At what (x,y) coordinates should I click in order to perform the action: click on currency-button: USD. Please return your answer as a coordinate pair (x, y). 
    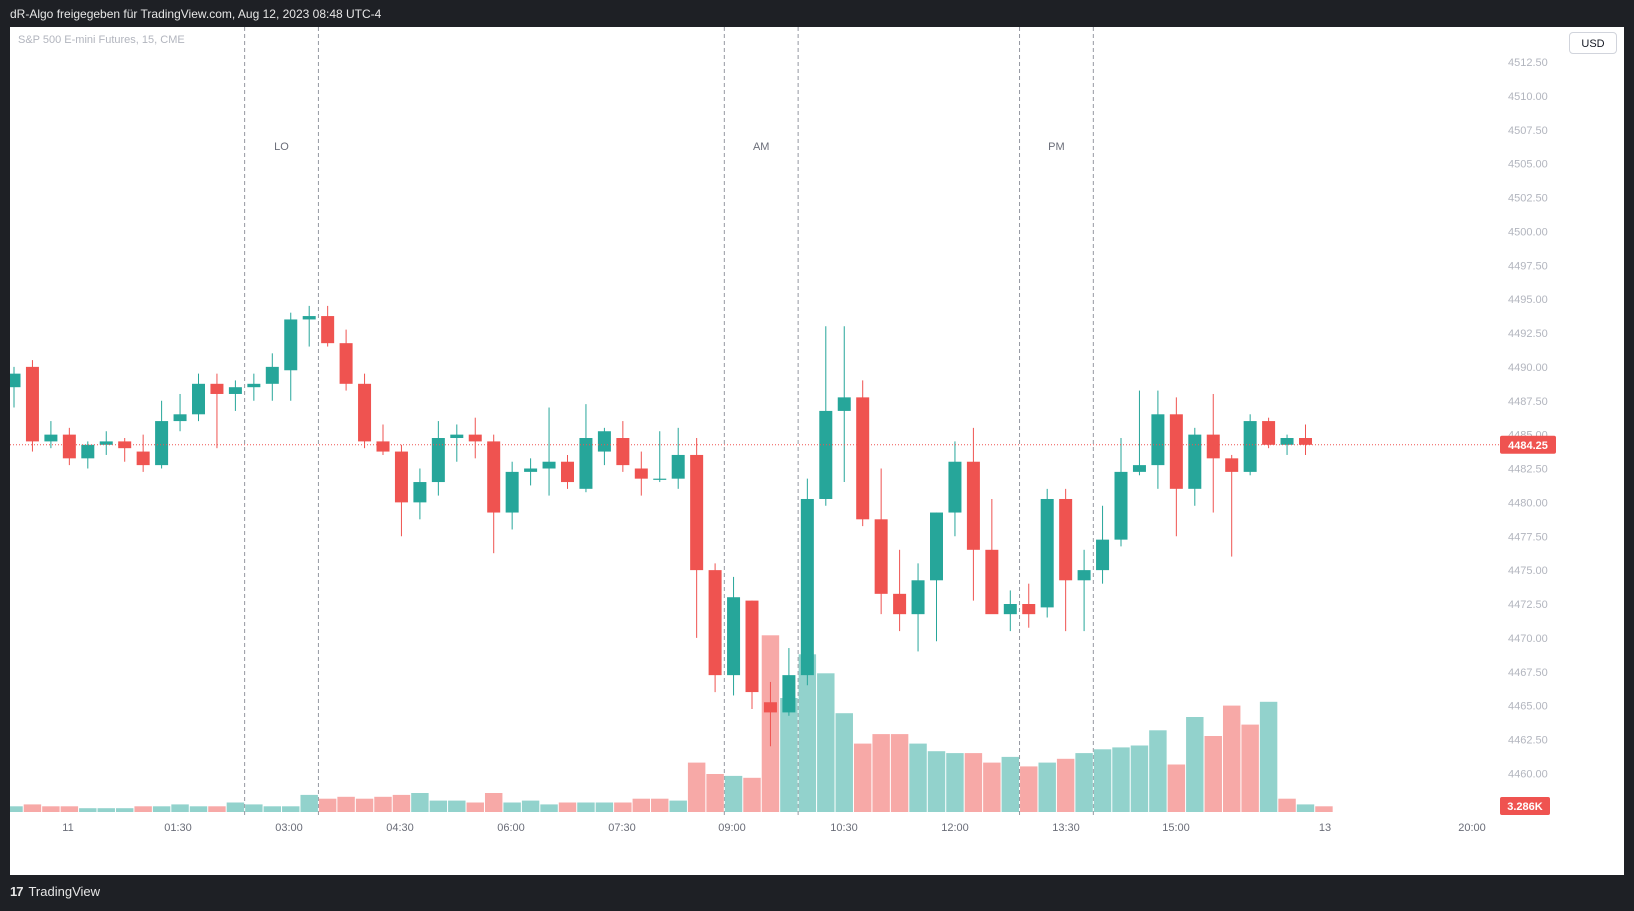
    Looking at the image, I should click on (1593, 43).